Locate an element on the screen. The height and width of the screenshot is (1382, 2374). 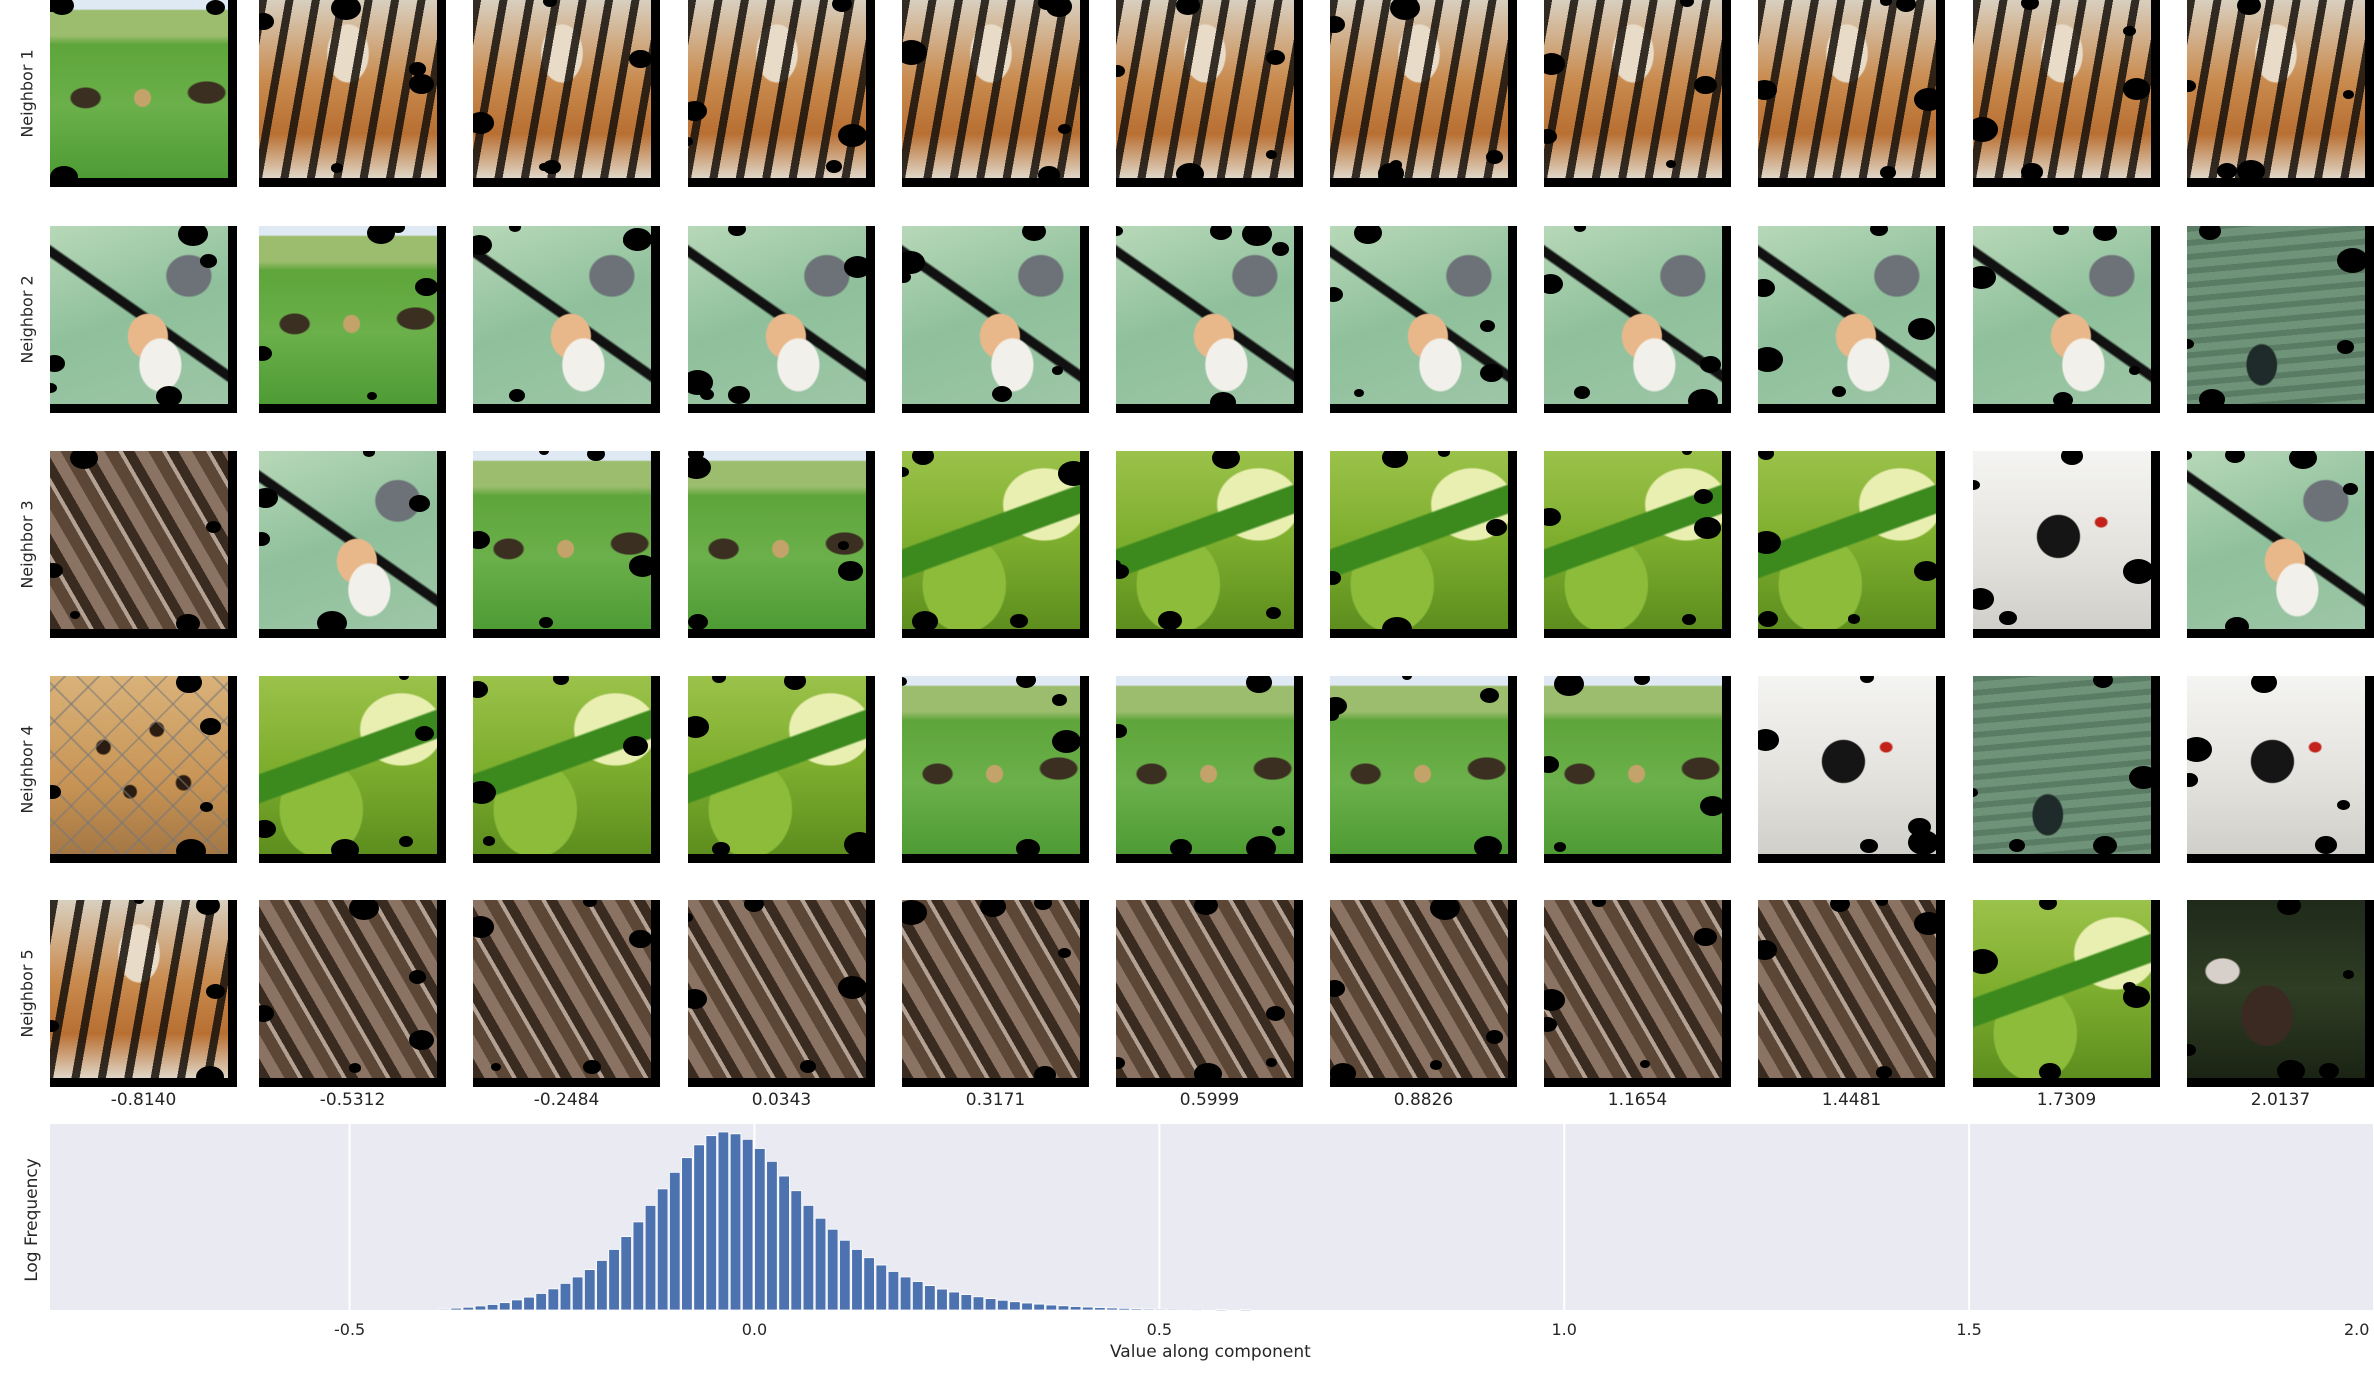
component-value-label: 1.4481 is located at coordinates (1851, 1100).